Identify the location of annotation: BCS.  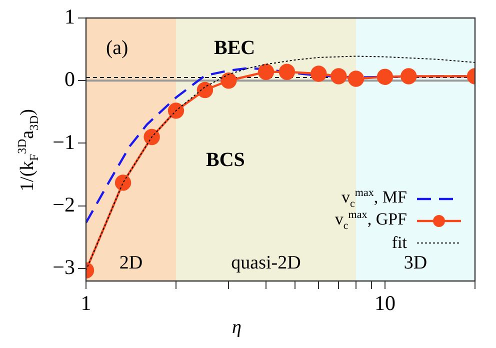
(225, 160).